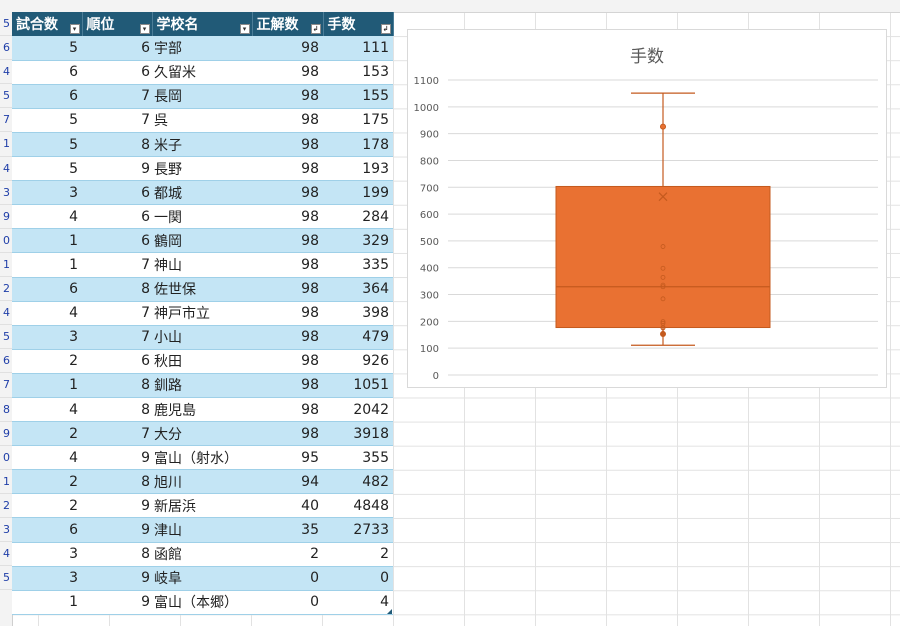 The image size is (900, 626). What do you see at coordinates (202, 530) in the screenshot?
I see `table-row: 6 9 津山 35 2733` at bounding box center [202, 530].